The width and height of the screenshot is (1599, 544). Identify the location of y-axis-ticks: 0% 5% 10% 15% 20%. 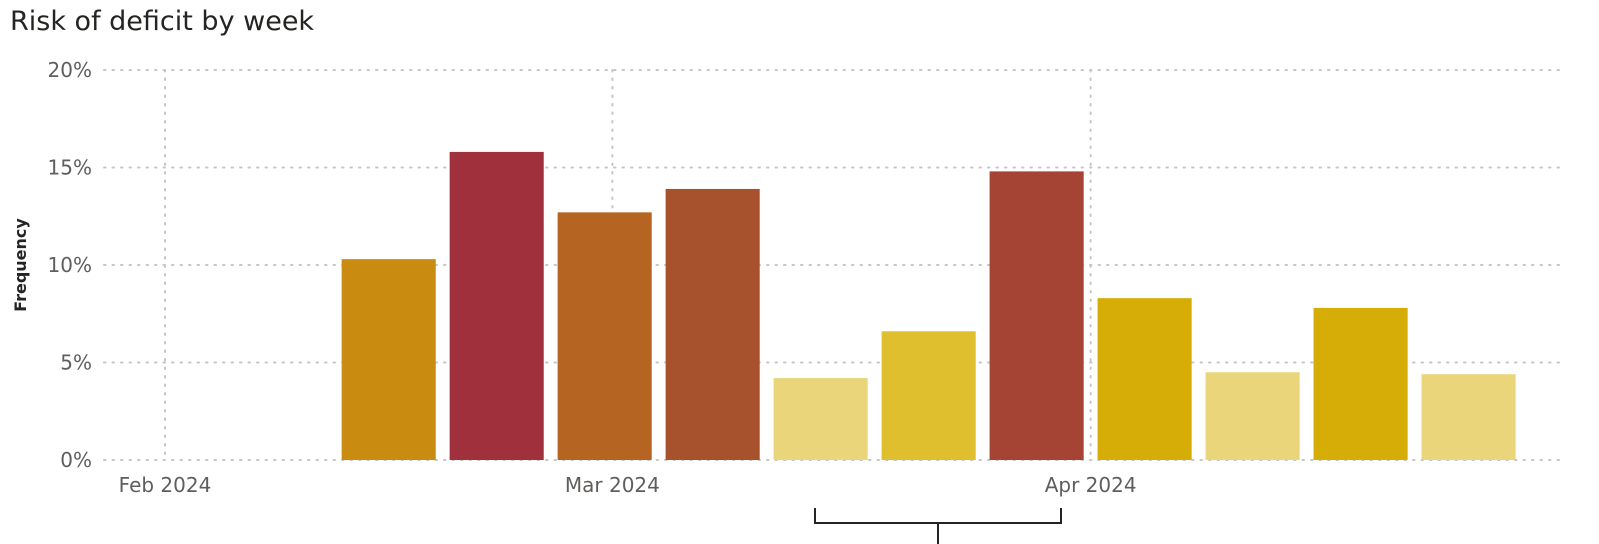
(70, 265).